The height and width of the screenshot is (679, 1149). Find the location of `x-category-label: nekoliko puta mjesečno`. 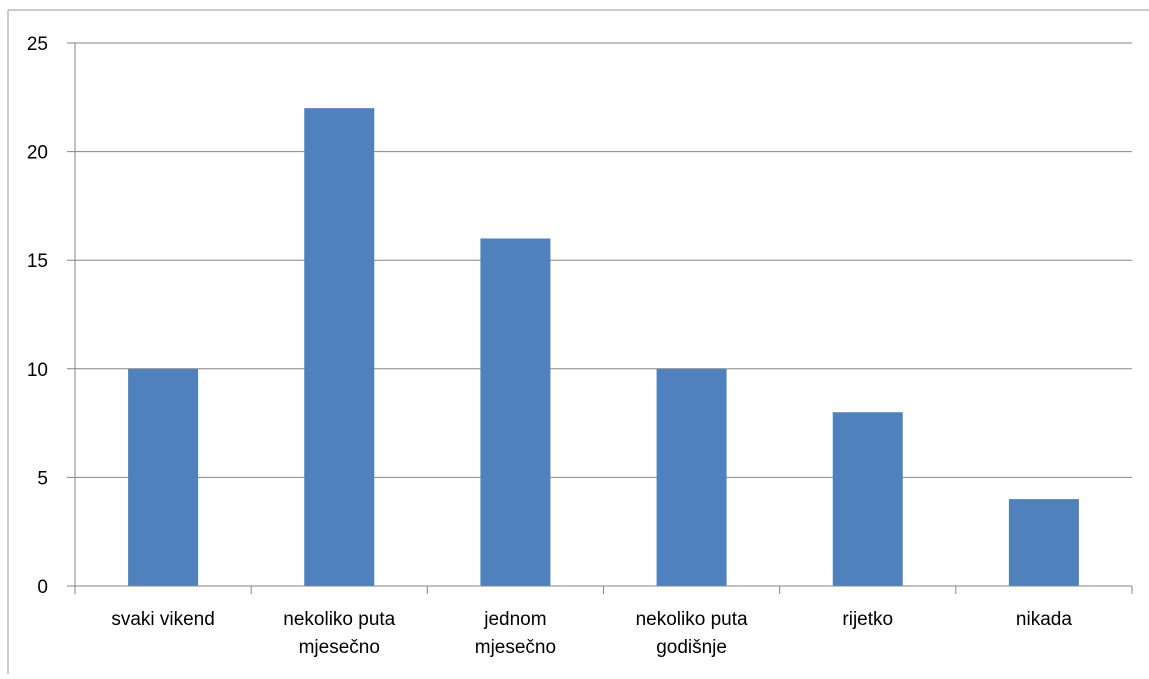

x-category-label: nekoliko puta mjesečno is located at coordinates (339, 633).